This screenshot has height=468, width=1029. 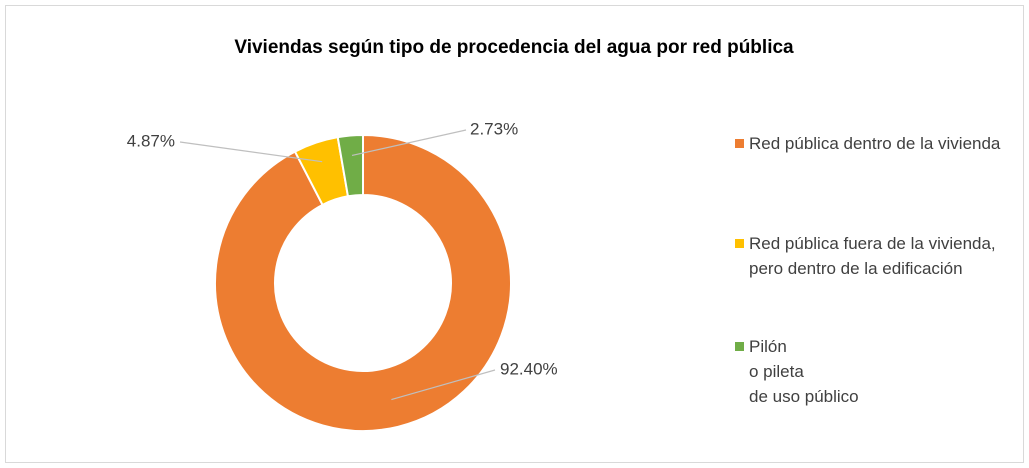 I want to click on legend-label: Pilón o pileta de uso público, so click(x=804, y=371).